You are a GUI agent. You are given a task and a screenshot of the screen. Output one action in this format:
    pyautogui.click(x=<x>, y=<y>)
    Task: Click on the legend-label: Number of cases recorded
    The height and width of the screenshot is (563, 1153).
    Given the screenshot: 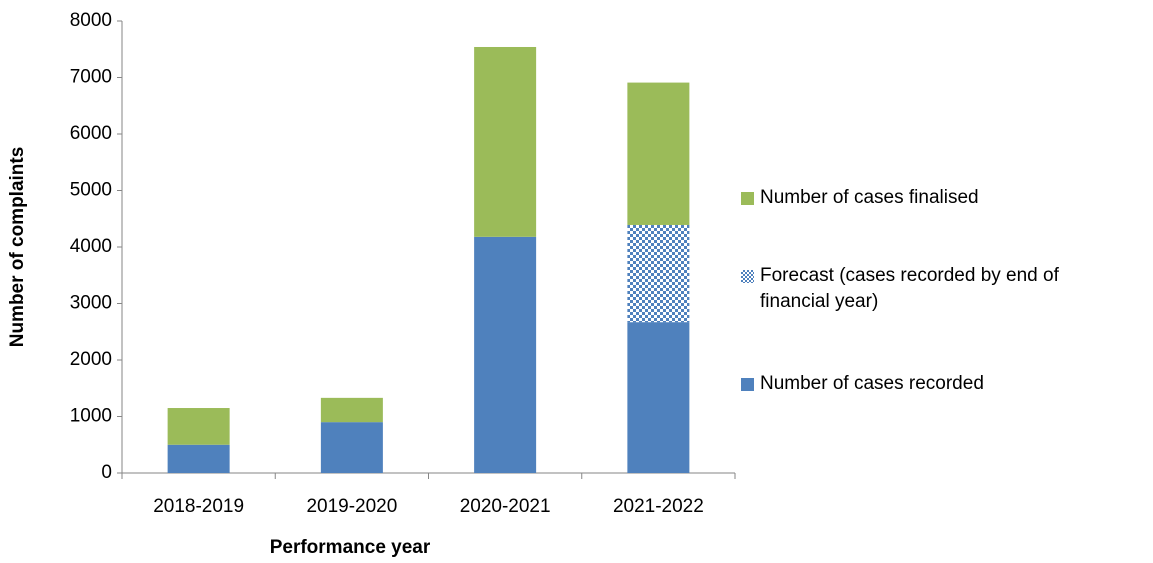 What is the action you would take?
    pyautogui.click(x=872, y=383)
    